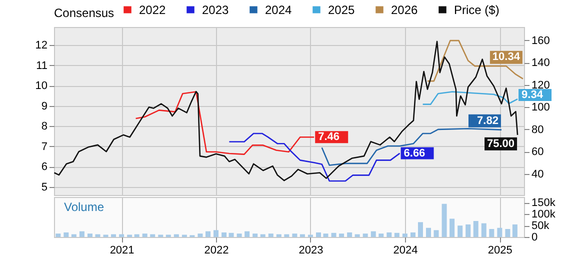 This screenshot has height=264, width=574. What do you see at coordinates (122, 250) in the screenshot?
I see `x-tick-label: 2021` at bounding box center [122, 250].